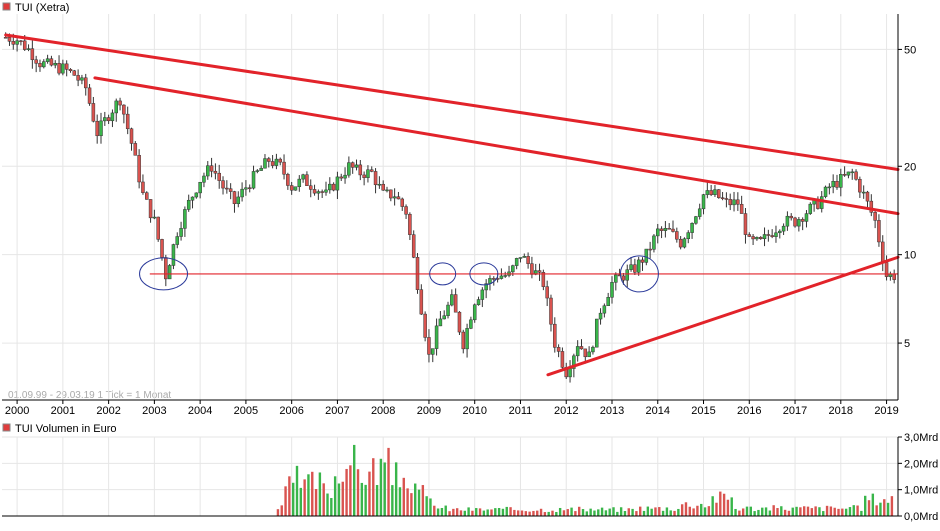 The width and height of the screenshot is (940, 531). What do you see at coordinates (921, 491) in the screenshot?
I see `volume-y-tick-label: 1,0Mrd` at bounding box center [921, 491].